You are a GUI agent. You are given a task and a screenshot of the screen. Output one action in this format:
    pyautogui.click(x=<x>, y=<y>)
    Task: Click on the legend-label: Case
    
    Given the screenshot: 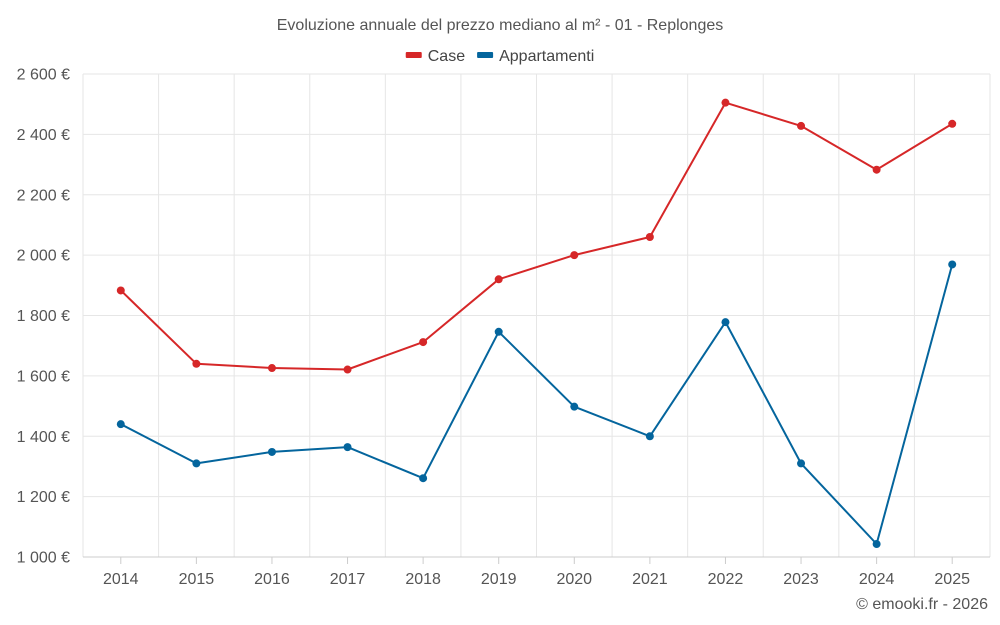 What is the action you would take?
    pyautogui.click(x=446, y=56)
    